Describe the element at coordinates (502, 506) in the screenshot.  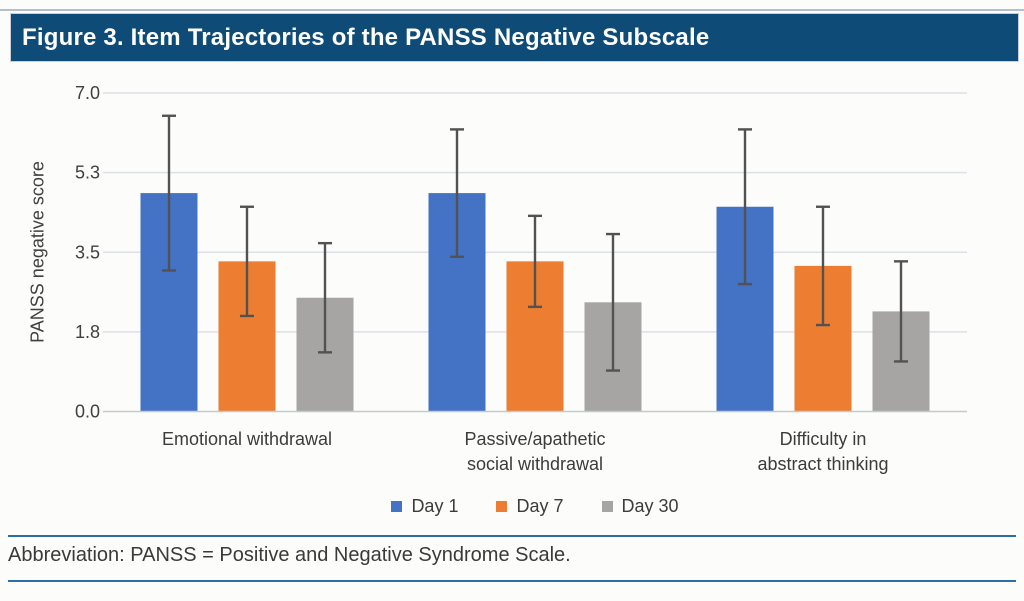
I see `legend-swatch-day7-icon` at that location.